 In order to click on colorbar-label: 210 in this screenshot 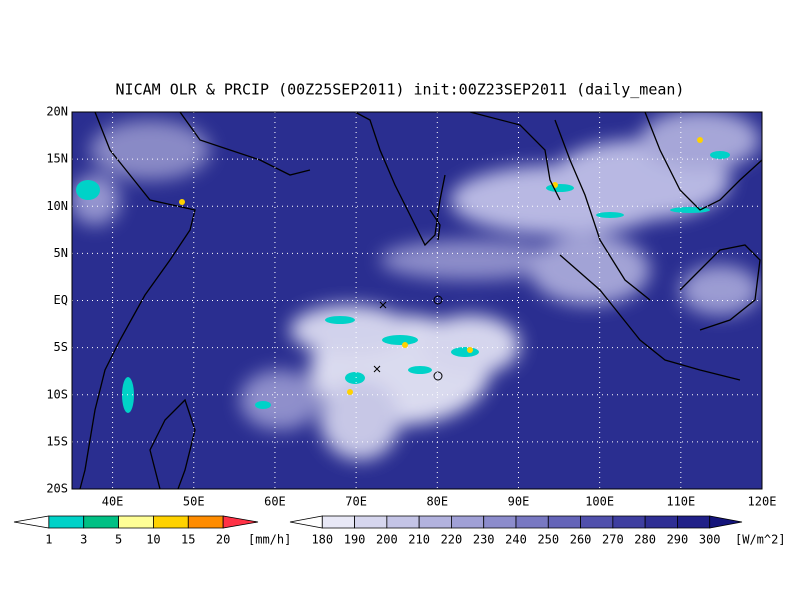, I will do `click(419, 540)`.